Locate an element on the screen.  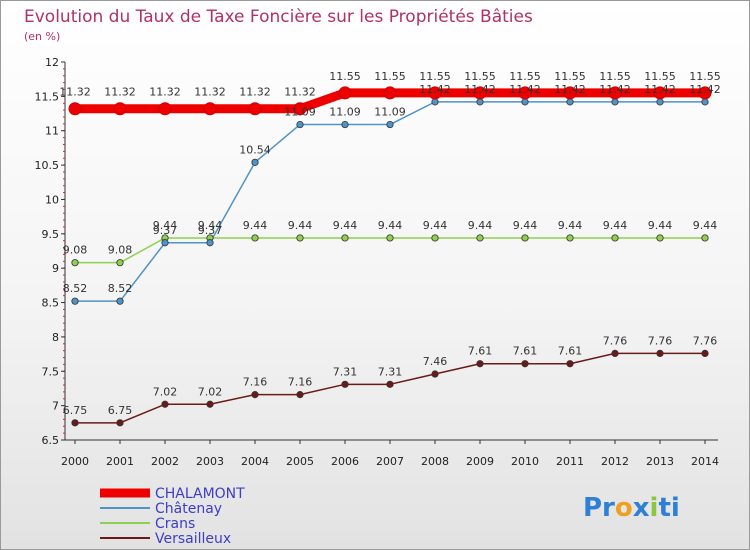
logo-part: Pr is located at coordinates (599, 508).